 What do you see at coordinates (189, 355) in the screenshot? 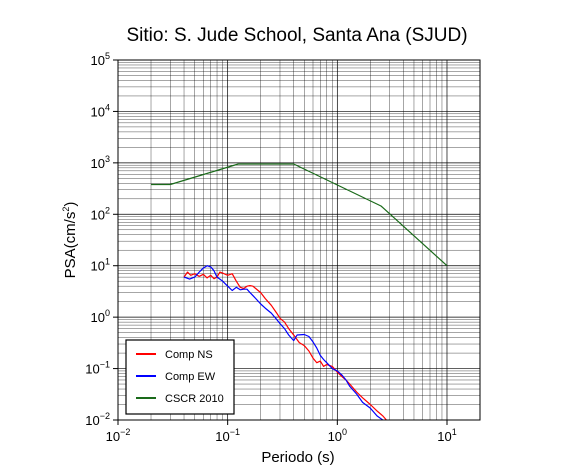
I see `legend-label: Comp NS` at bounding box center [189, 355].